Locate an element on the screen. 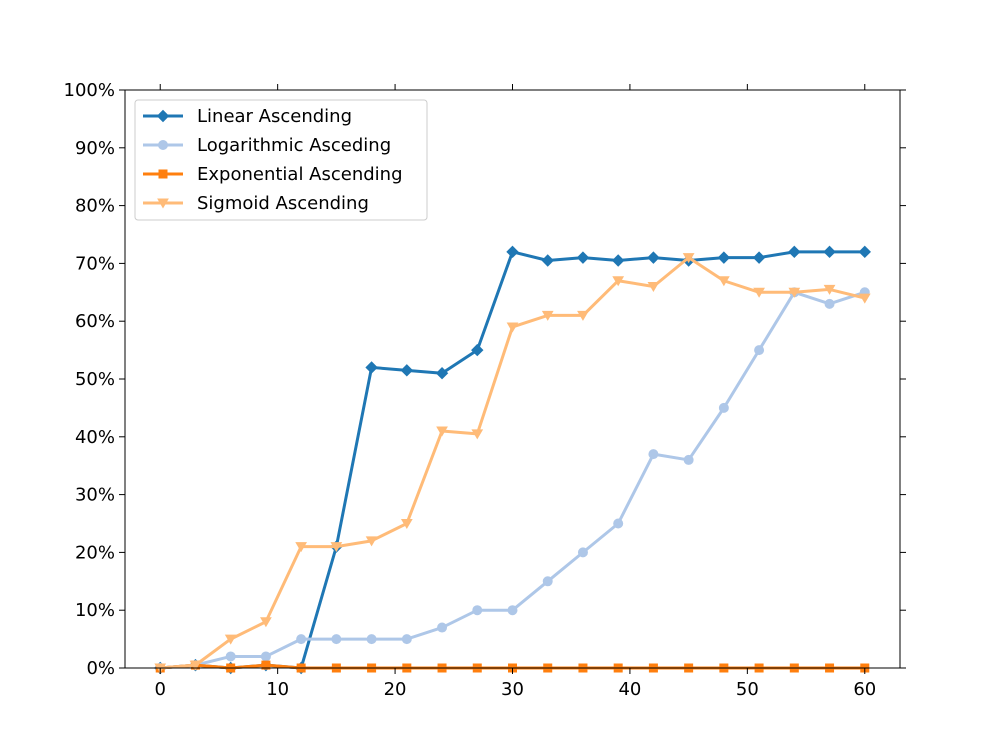 The image size is (1000, 750). y-tick-label: 10% is located at coordinates (95, 610).